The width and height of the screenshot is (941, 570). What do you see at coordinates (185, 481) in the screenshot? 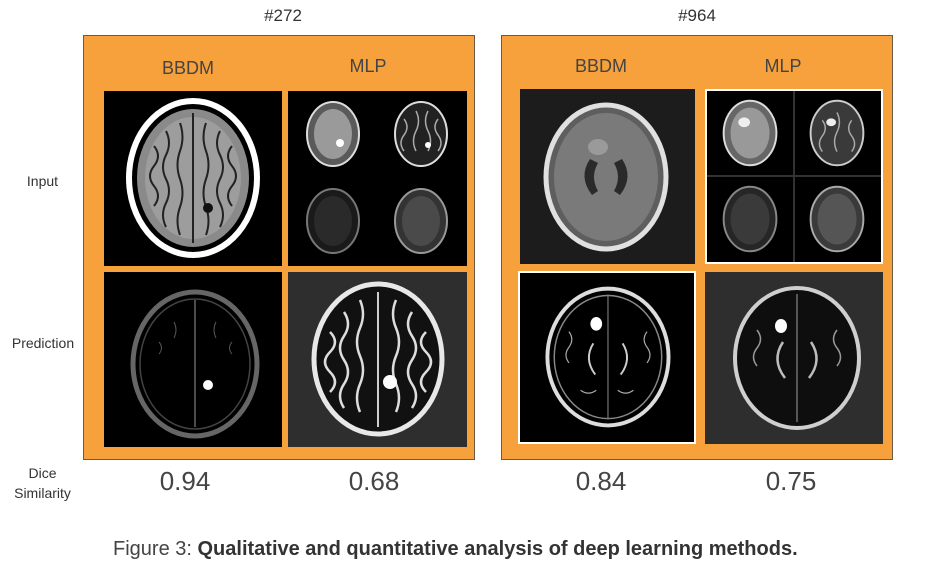
I see `dice-272-bbdm: 0.94` at bounding box center [185, 481].